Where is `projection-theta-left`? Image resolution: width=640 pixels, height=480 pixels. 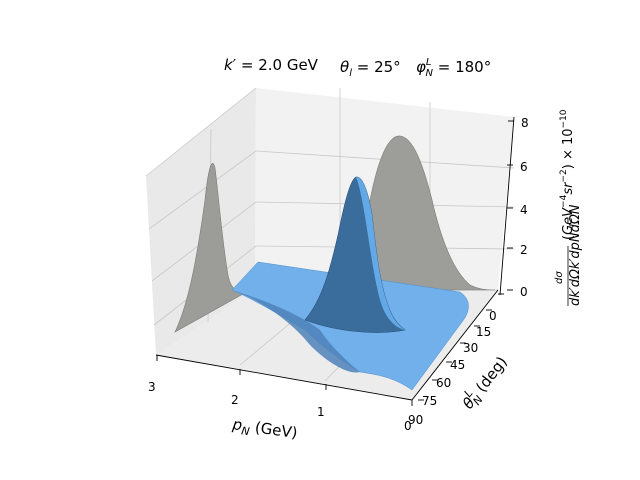
projection-theta-left is located at coordinates (213, 247).